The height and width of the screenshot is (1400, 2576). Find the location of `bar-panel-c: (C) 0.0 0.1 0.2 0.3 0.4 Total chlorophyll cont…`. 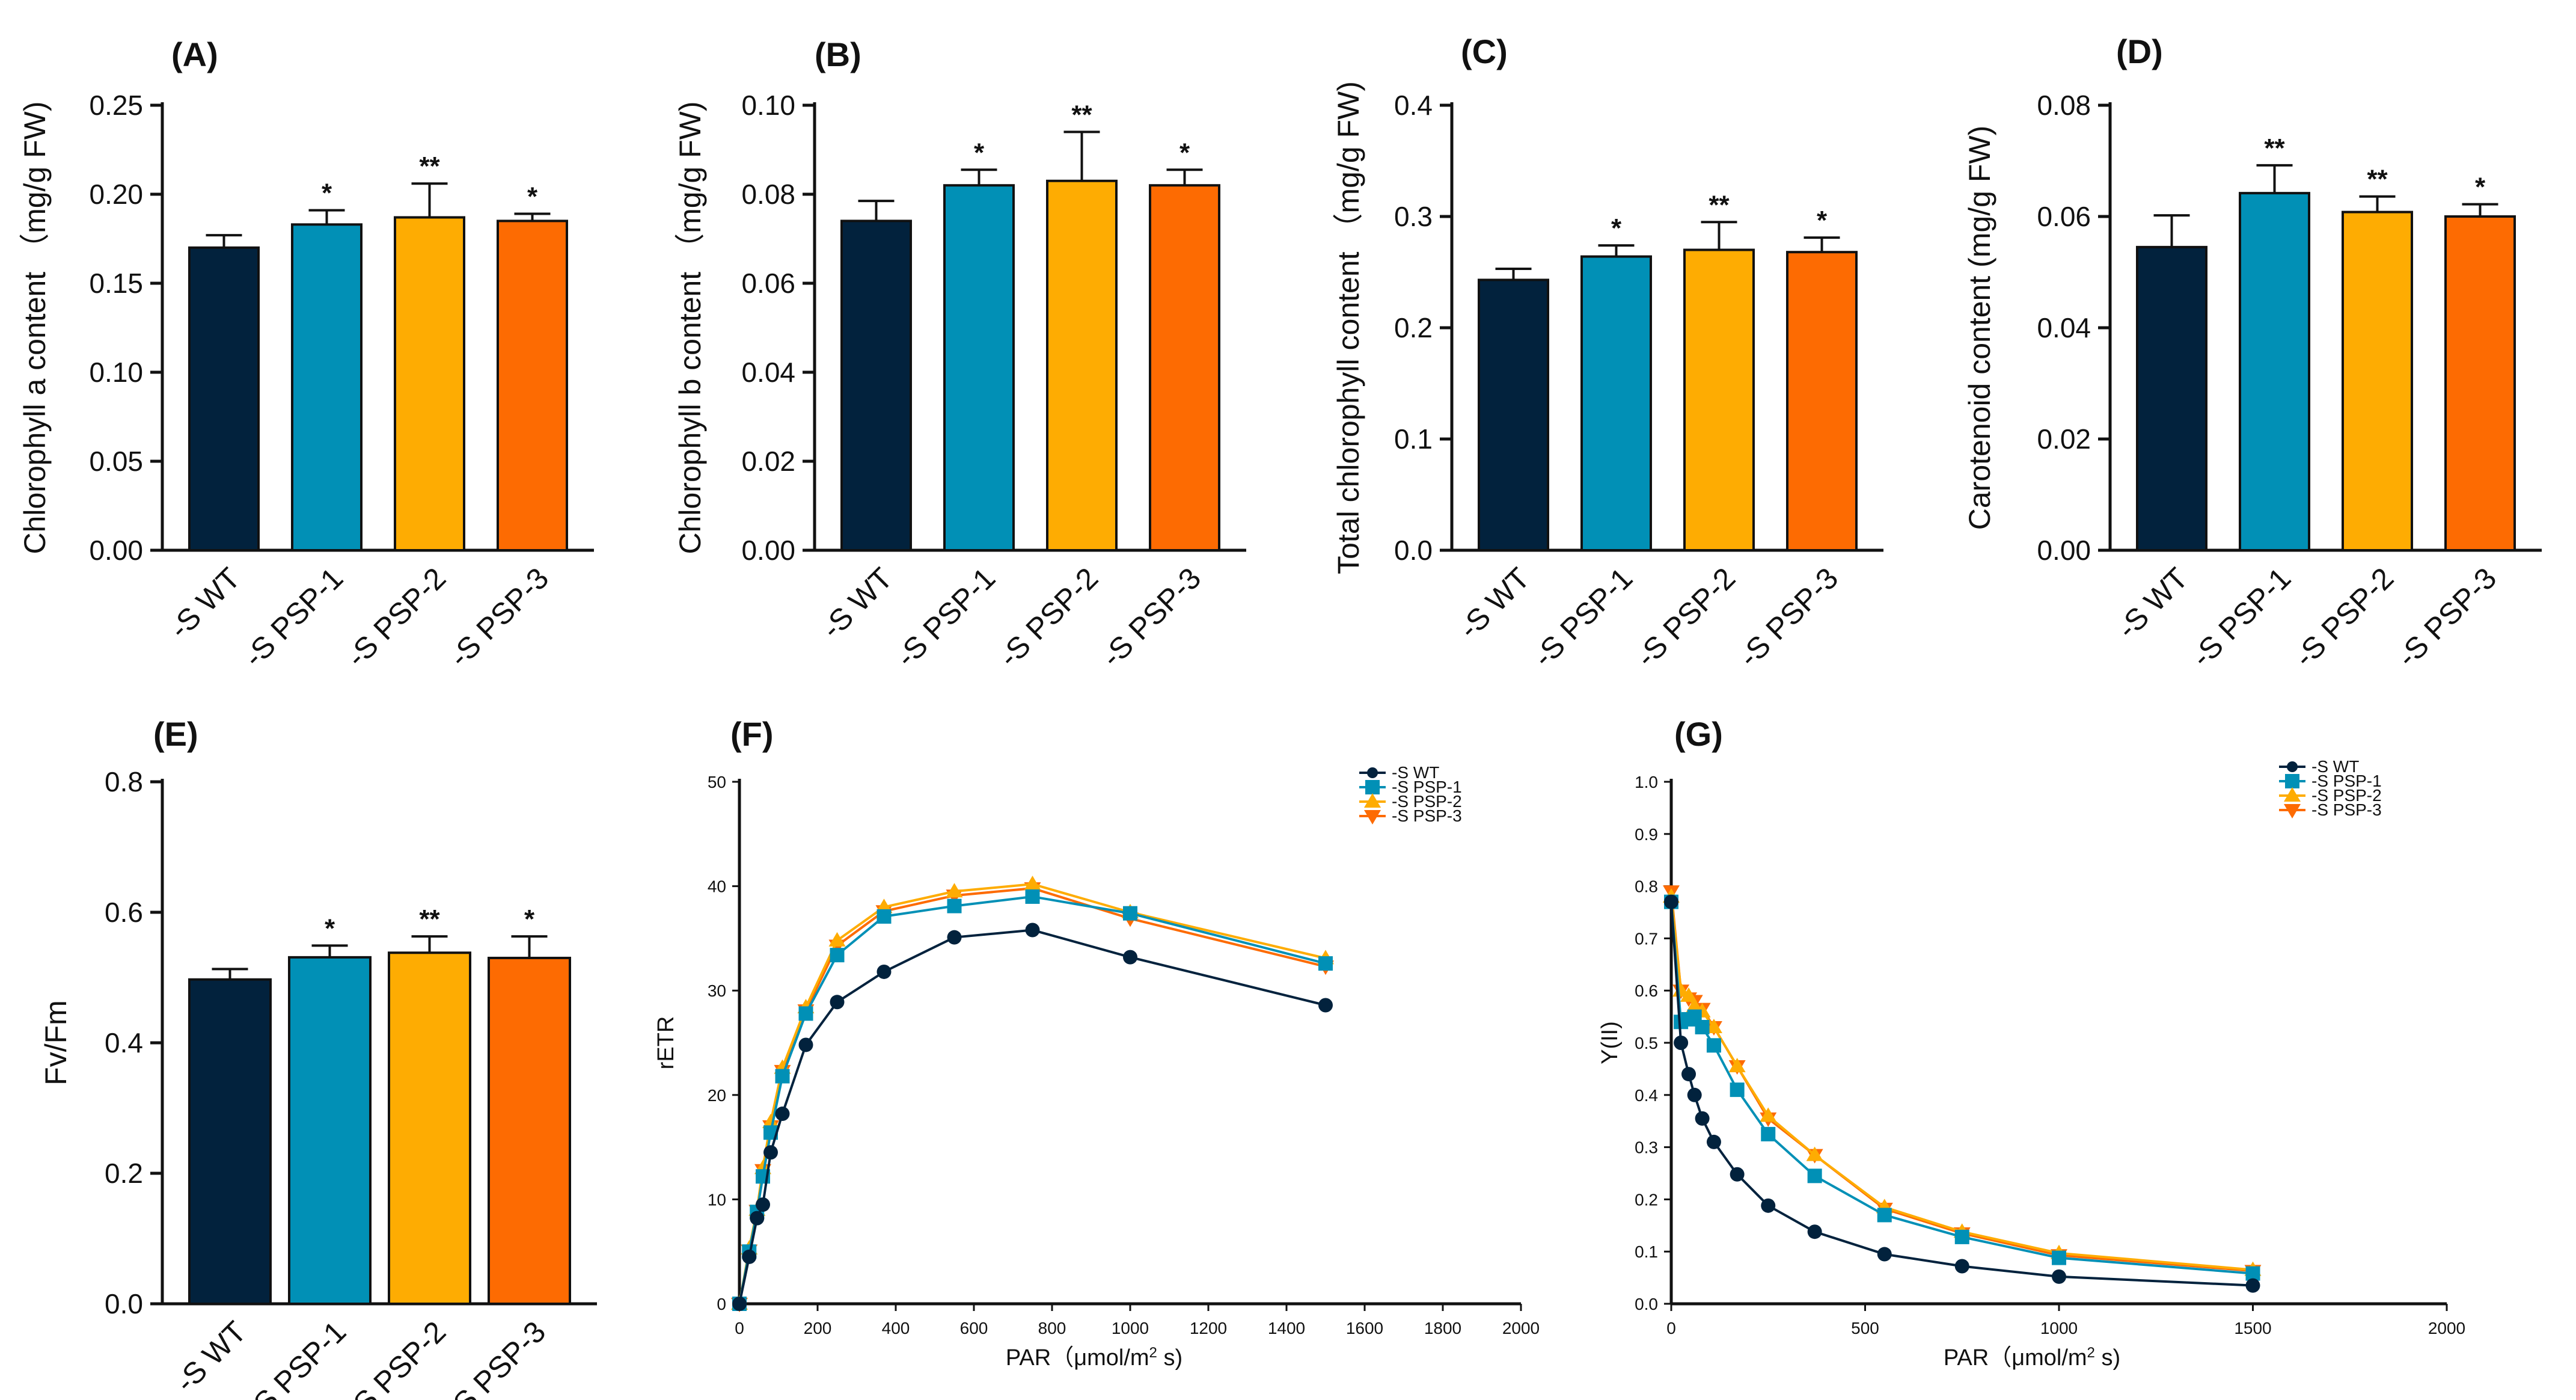

bar-panel-c: (C) 0.0 0.1 0.2 0.3 0.4 Total chlorophyll cont… is located at coordinates (1607, 353).